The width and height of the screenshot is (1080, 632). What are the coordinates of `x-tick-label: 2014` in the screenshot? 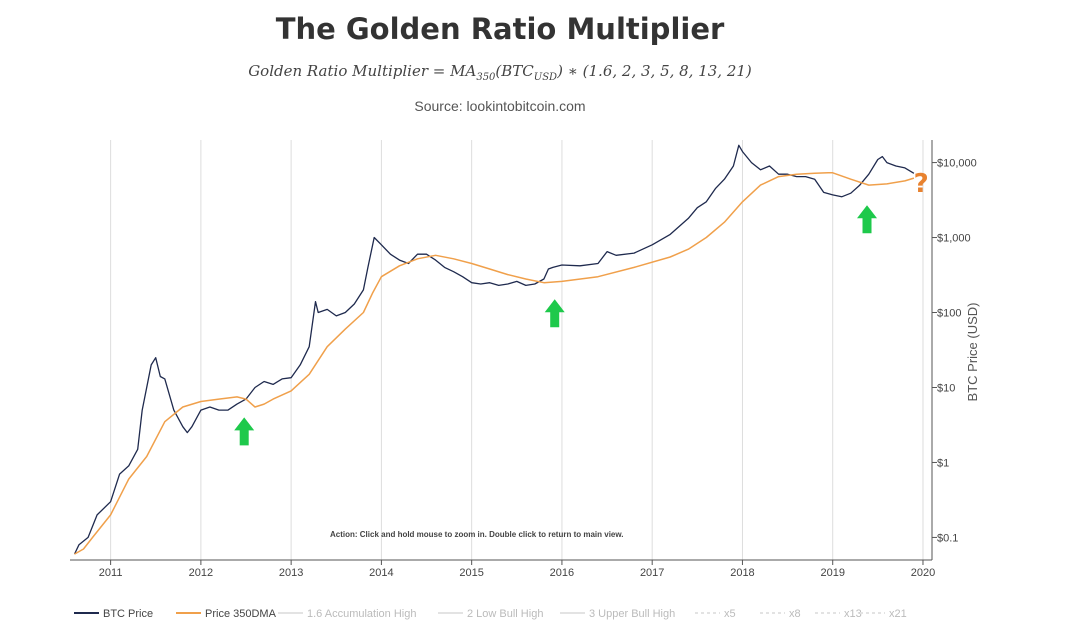 It's located at (381, 573).